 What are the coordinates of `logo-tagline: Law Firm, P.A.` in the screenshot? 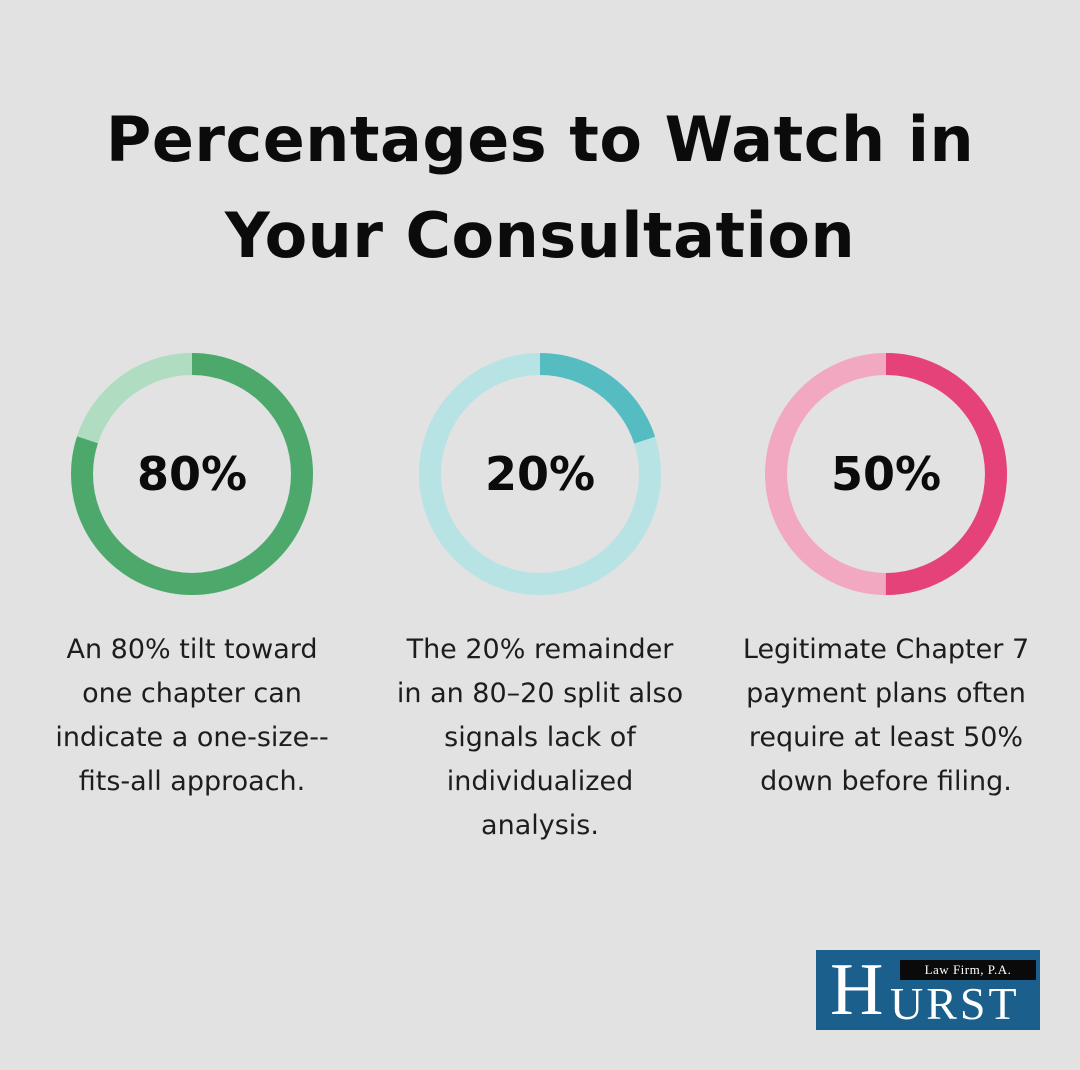 It's located at (968, 970).